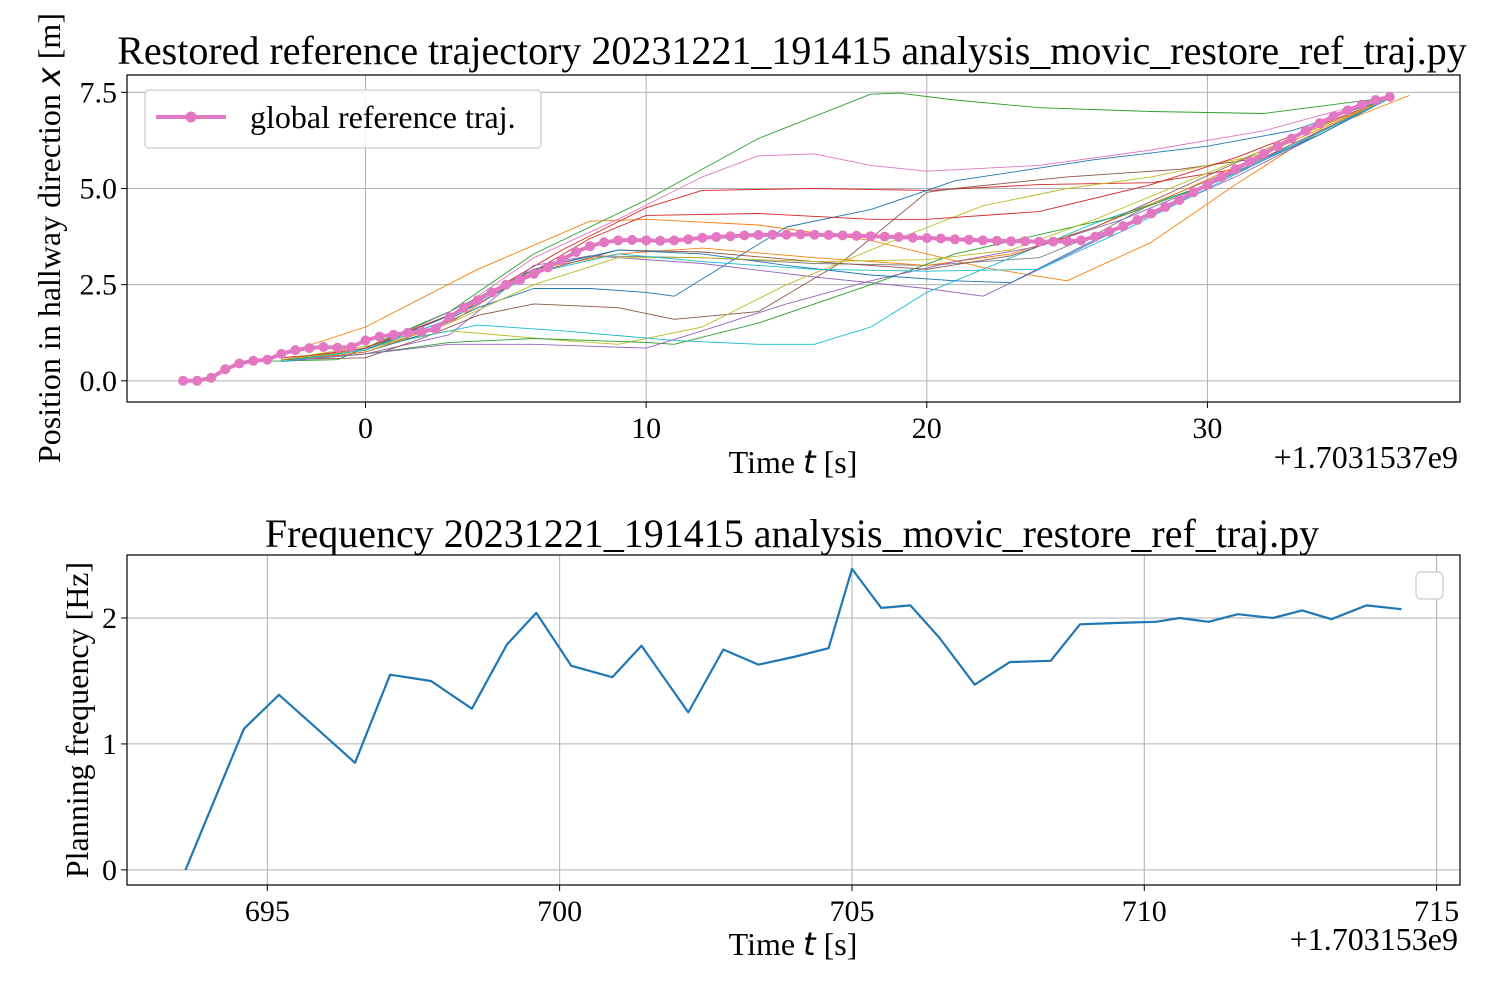 This screenshot has width=1500, height=1000. Describe the element at coordinates (790, 423) in the screenshot. I see `trajectory-x-ticks: 0 10 20 30` at that location.